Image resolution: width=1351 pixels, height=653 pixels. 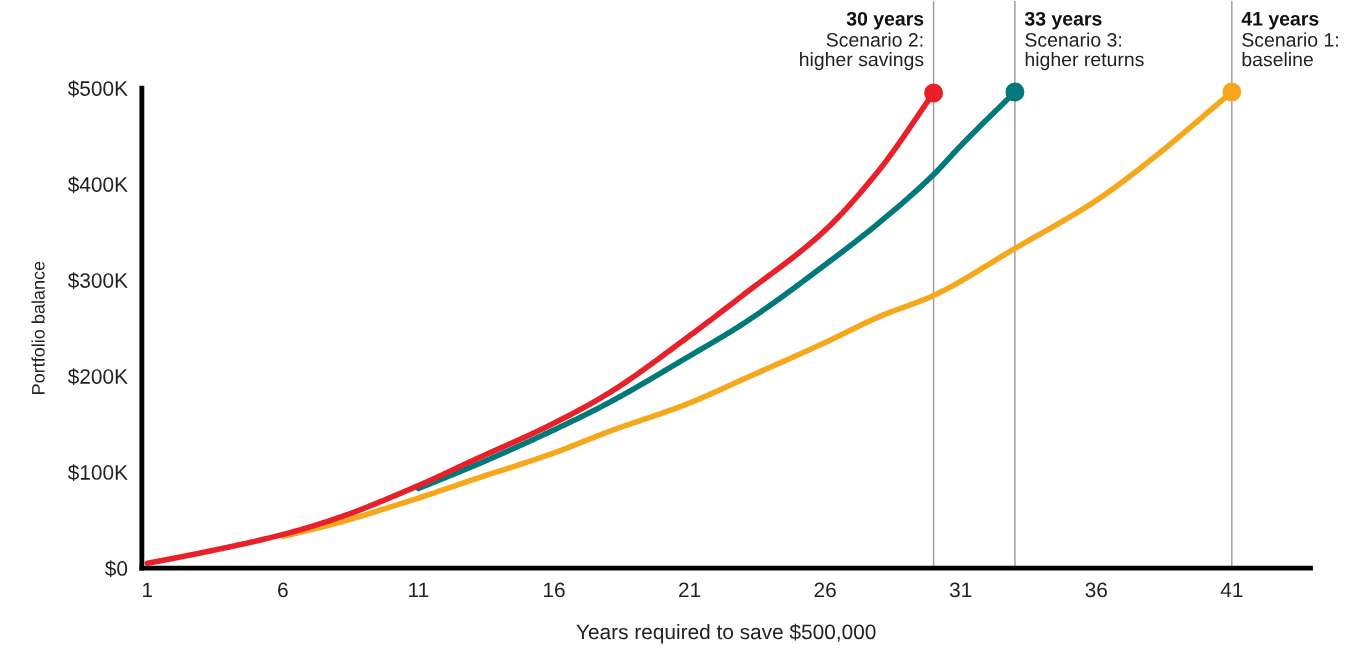 I want to click on y-tick-label: $400K, so click(x=97, y=185).